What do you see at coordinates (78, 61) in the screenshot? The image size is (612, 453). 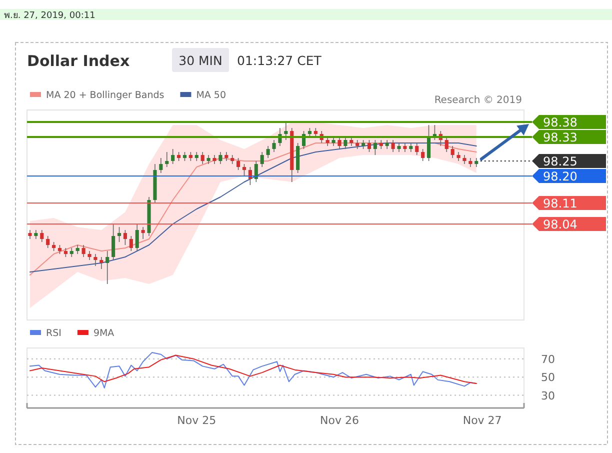 I see `chart-title: Dollar Index` at bounding box center [78, 61].